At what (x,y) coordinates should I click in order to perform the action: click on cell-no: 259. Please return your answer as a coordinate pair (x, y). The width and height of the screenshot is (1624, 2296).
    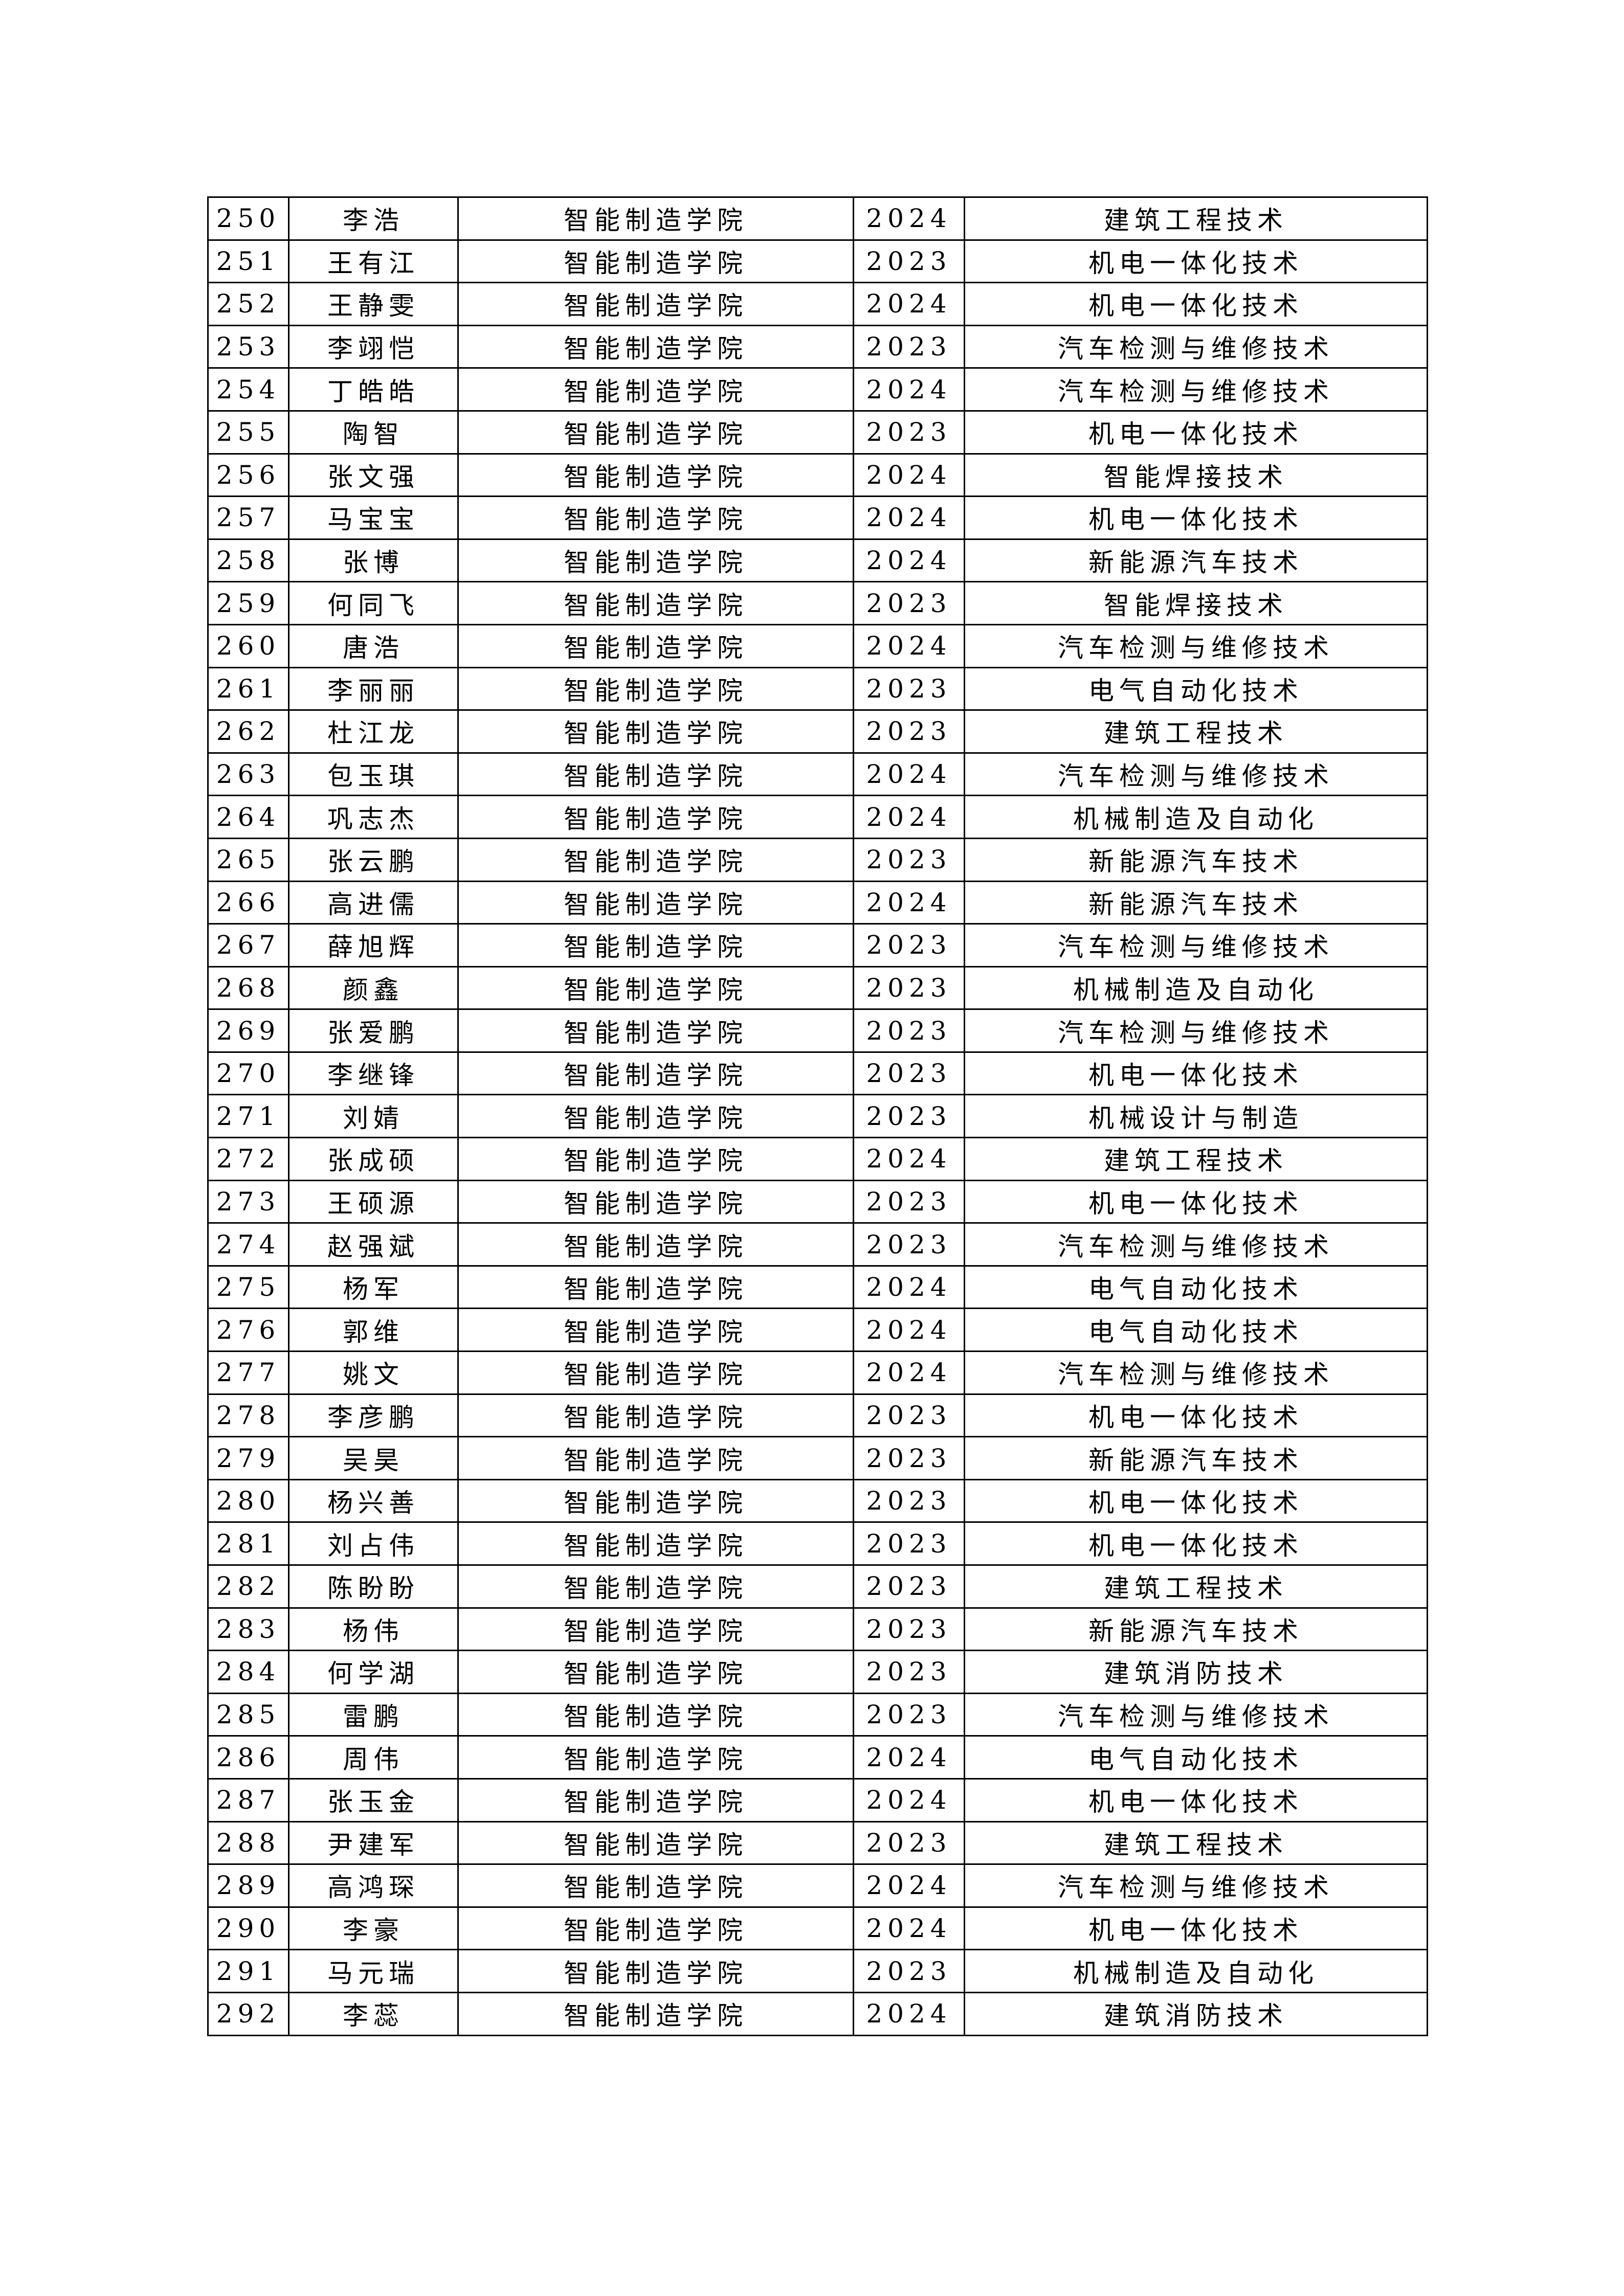
    Looking at the image, I should click on (249, 603).